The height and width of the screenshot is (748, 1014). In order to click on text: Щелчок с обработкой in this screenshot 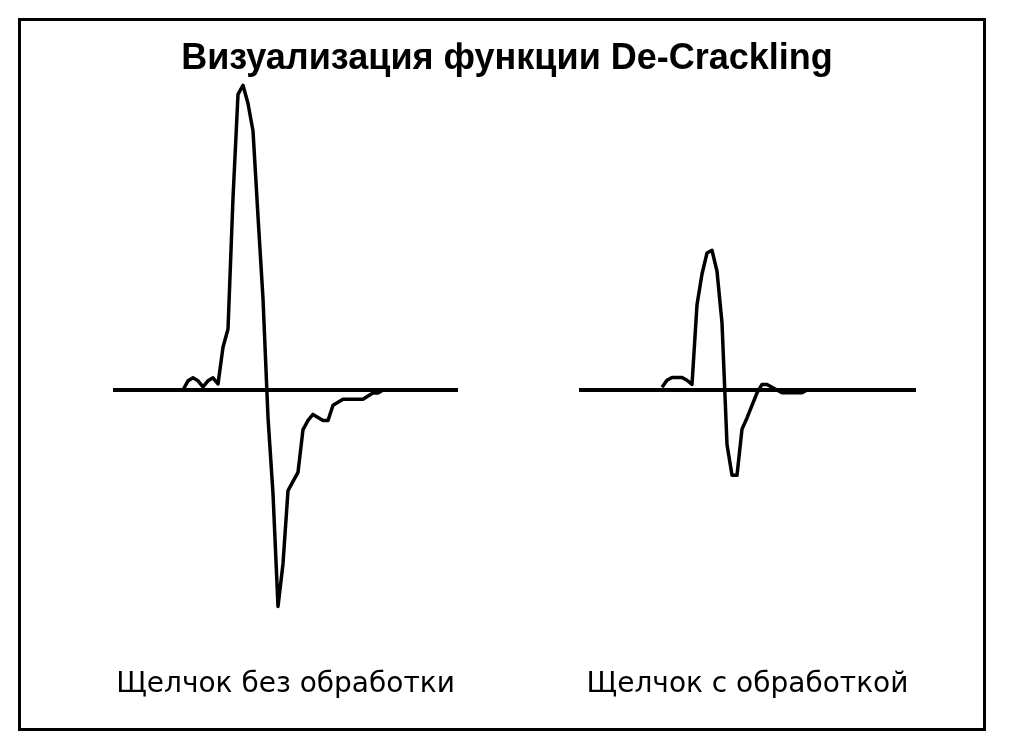, I will do `click(747, 683)`.